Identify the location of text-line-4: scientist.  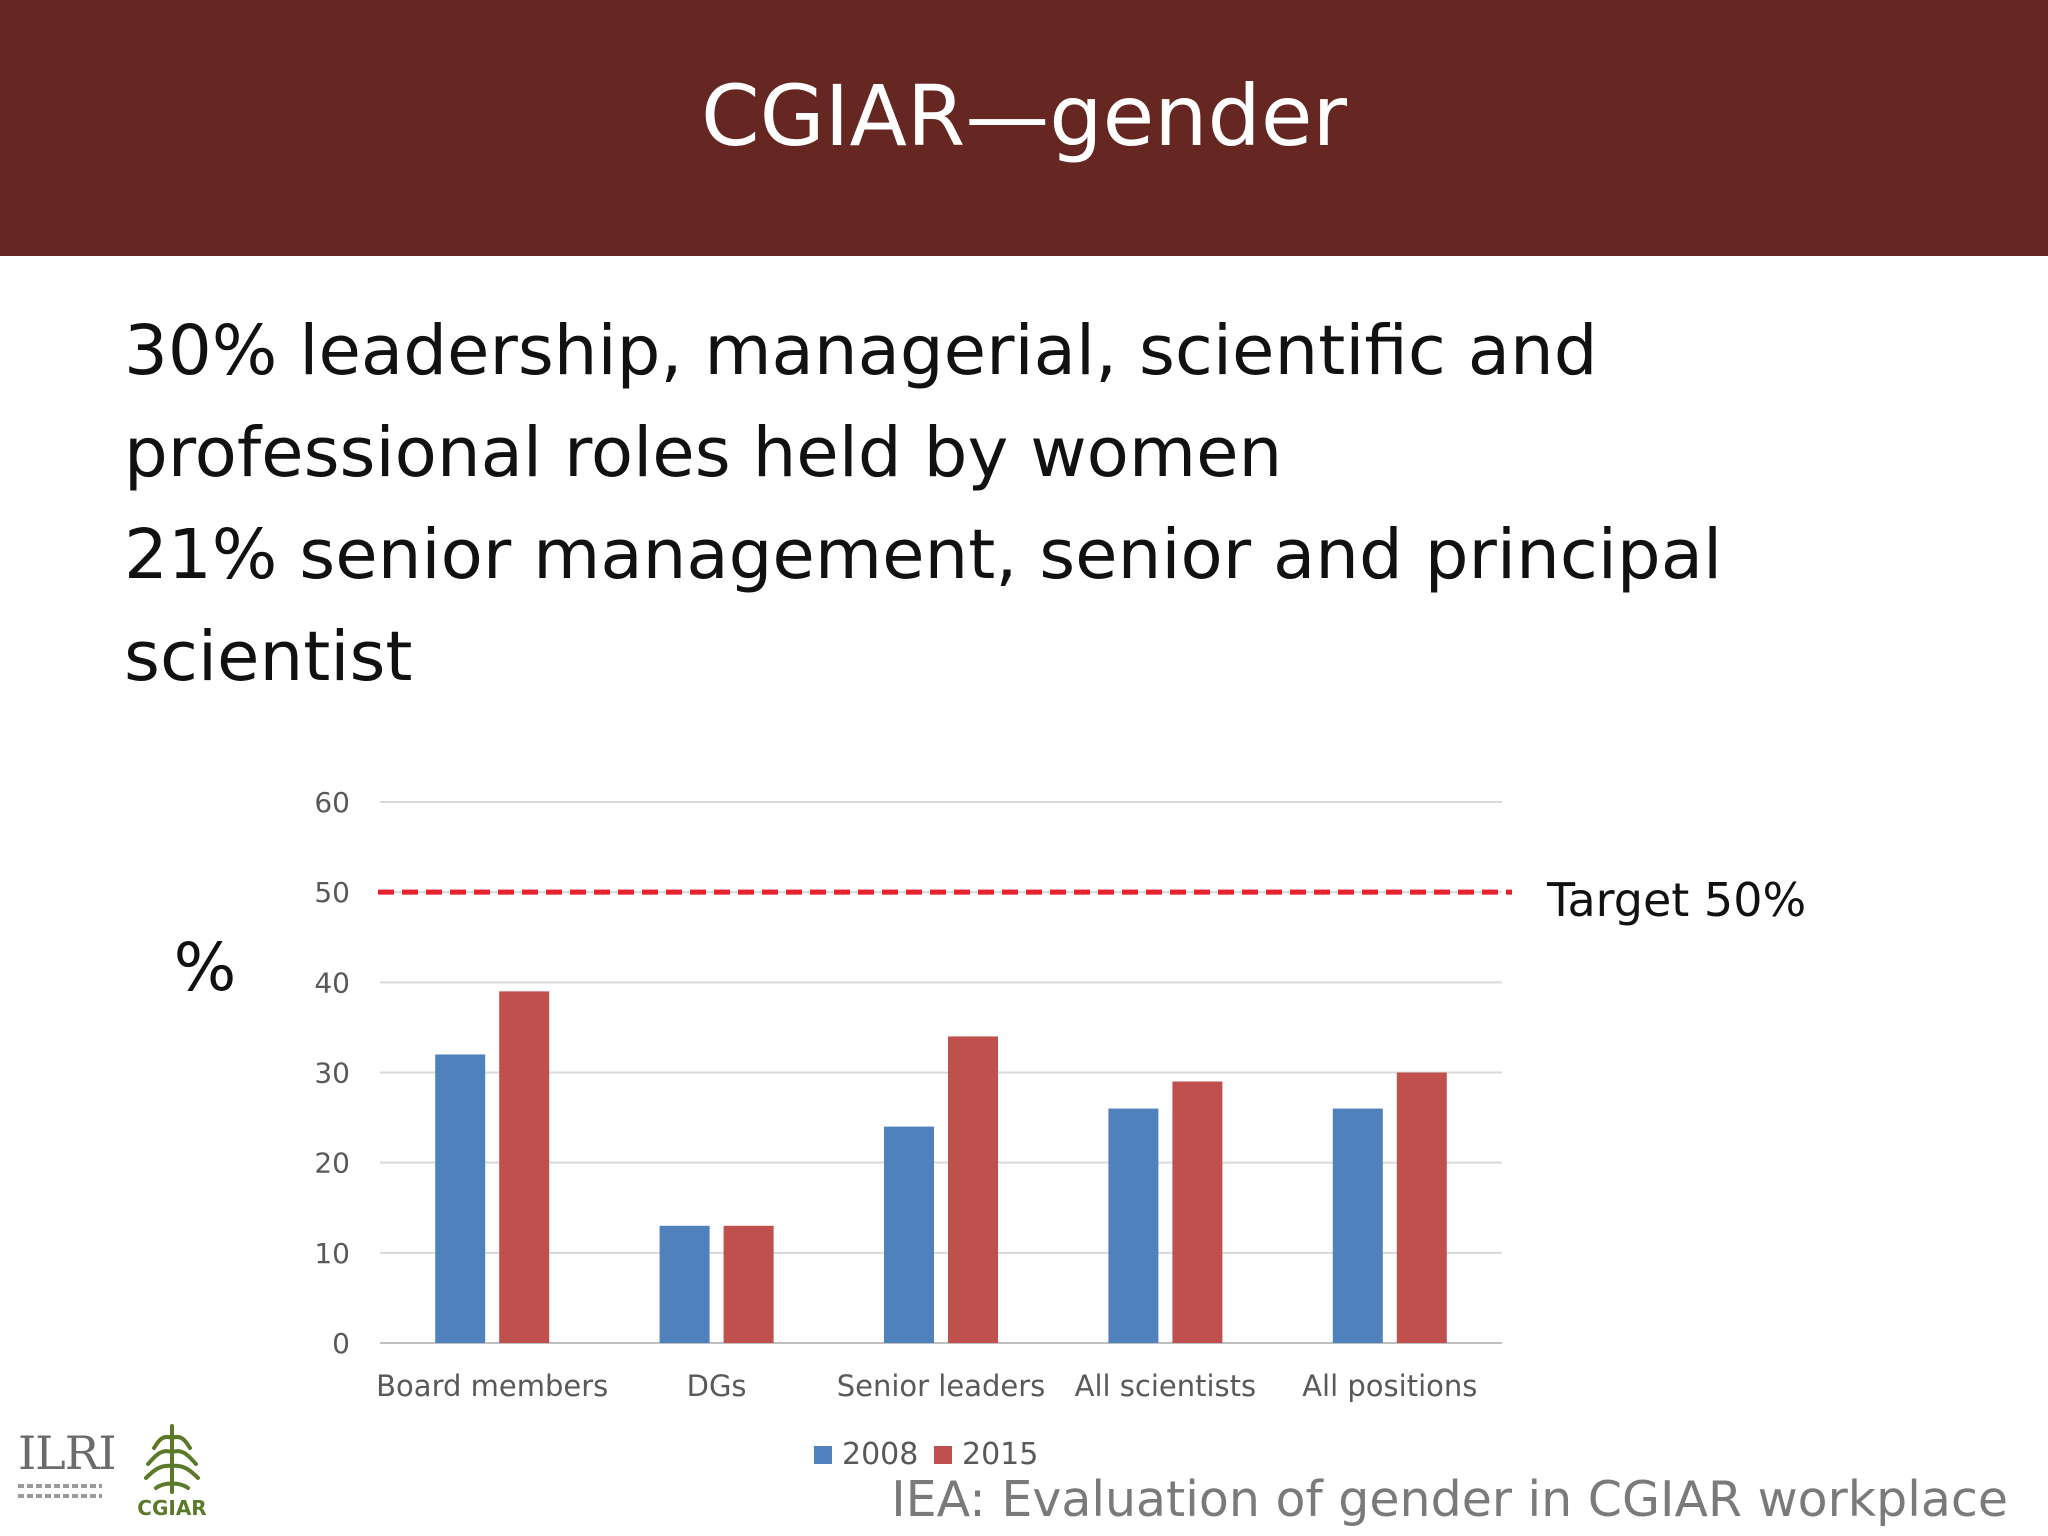
(268, 657).